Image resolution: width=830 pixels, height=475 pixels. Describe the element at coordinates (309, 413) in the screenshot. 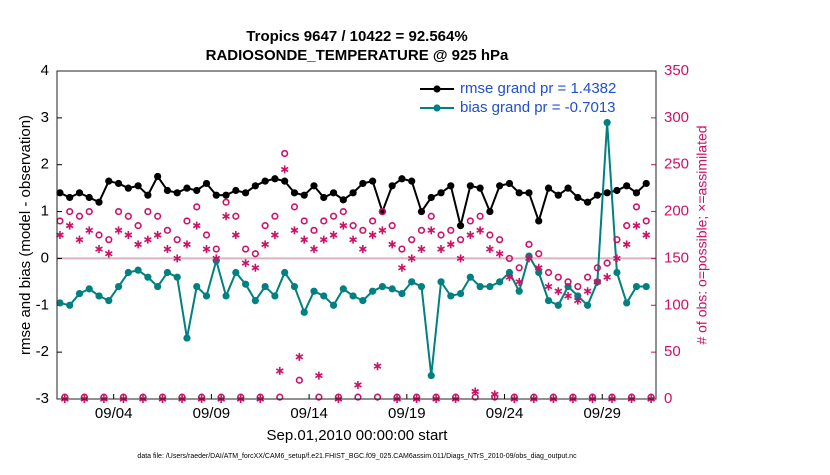

I see `x-tick-label: 09/14` at that location.